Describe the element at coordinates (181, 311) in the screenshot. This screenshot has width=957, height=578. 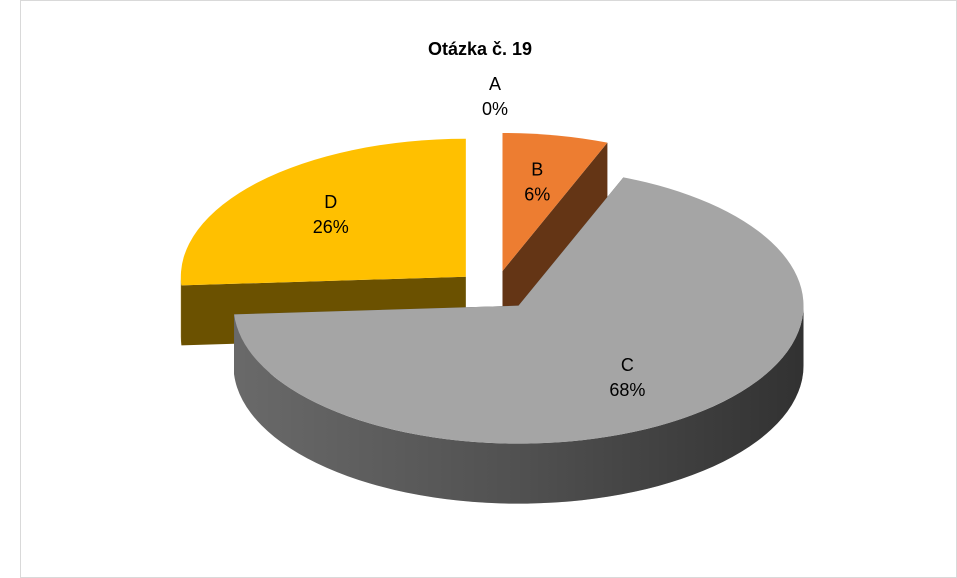
I see `slice-side-shade` at that location.